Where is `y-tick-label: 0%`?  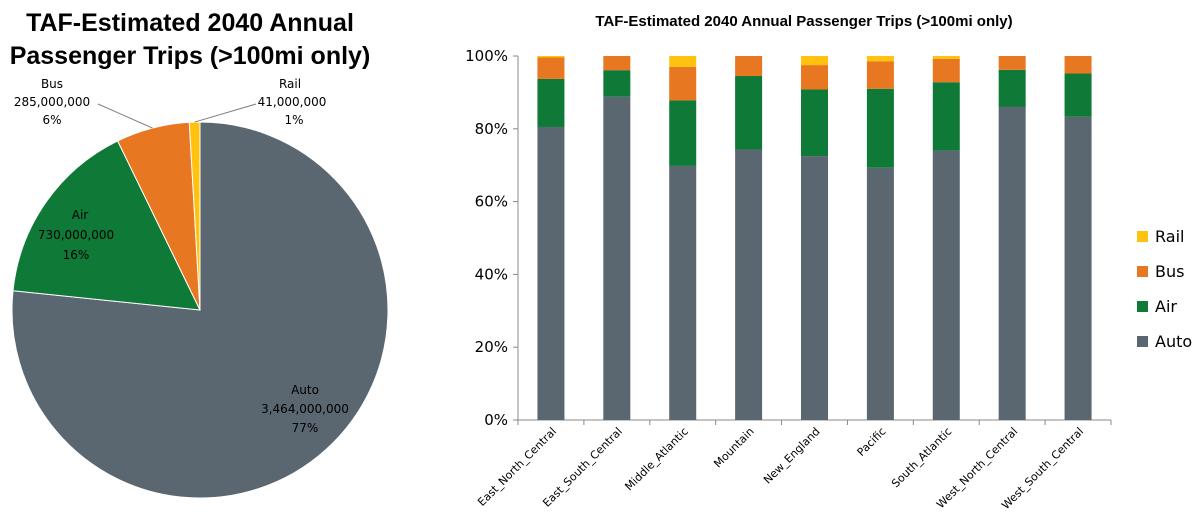
y-tick-label: 0% is located at coordinates (496, 420).